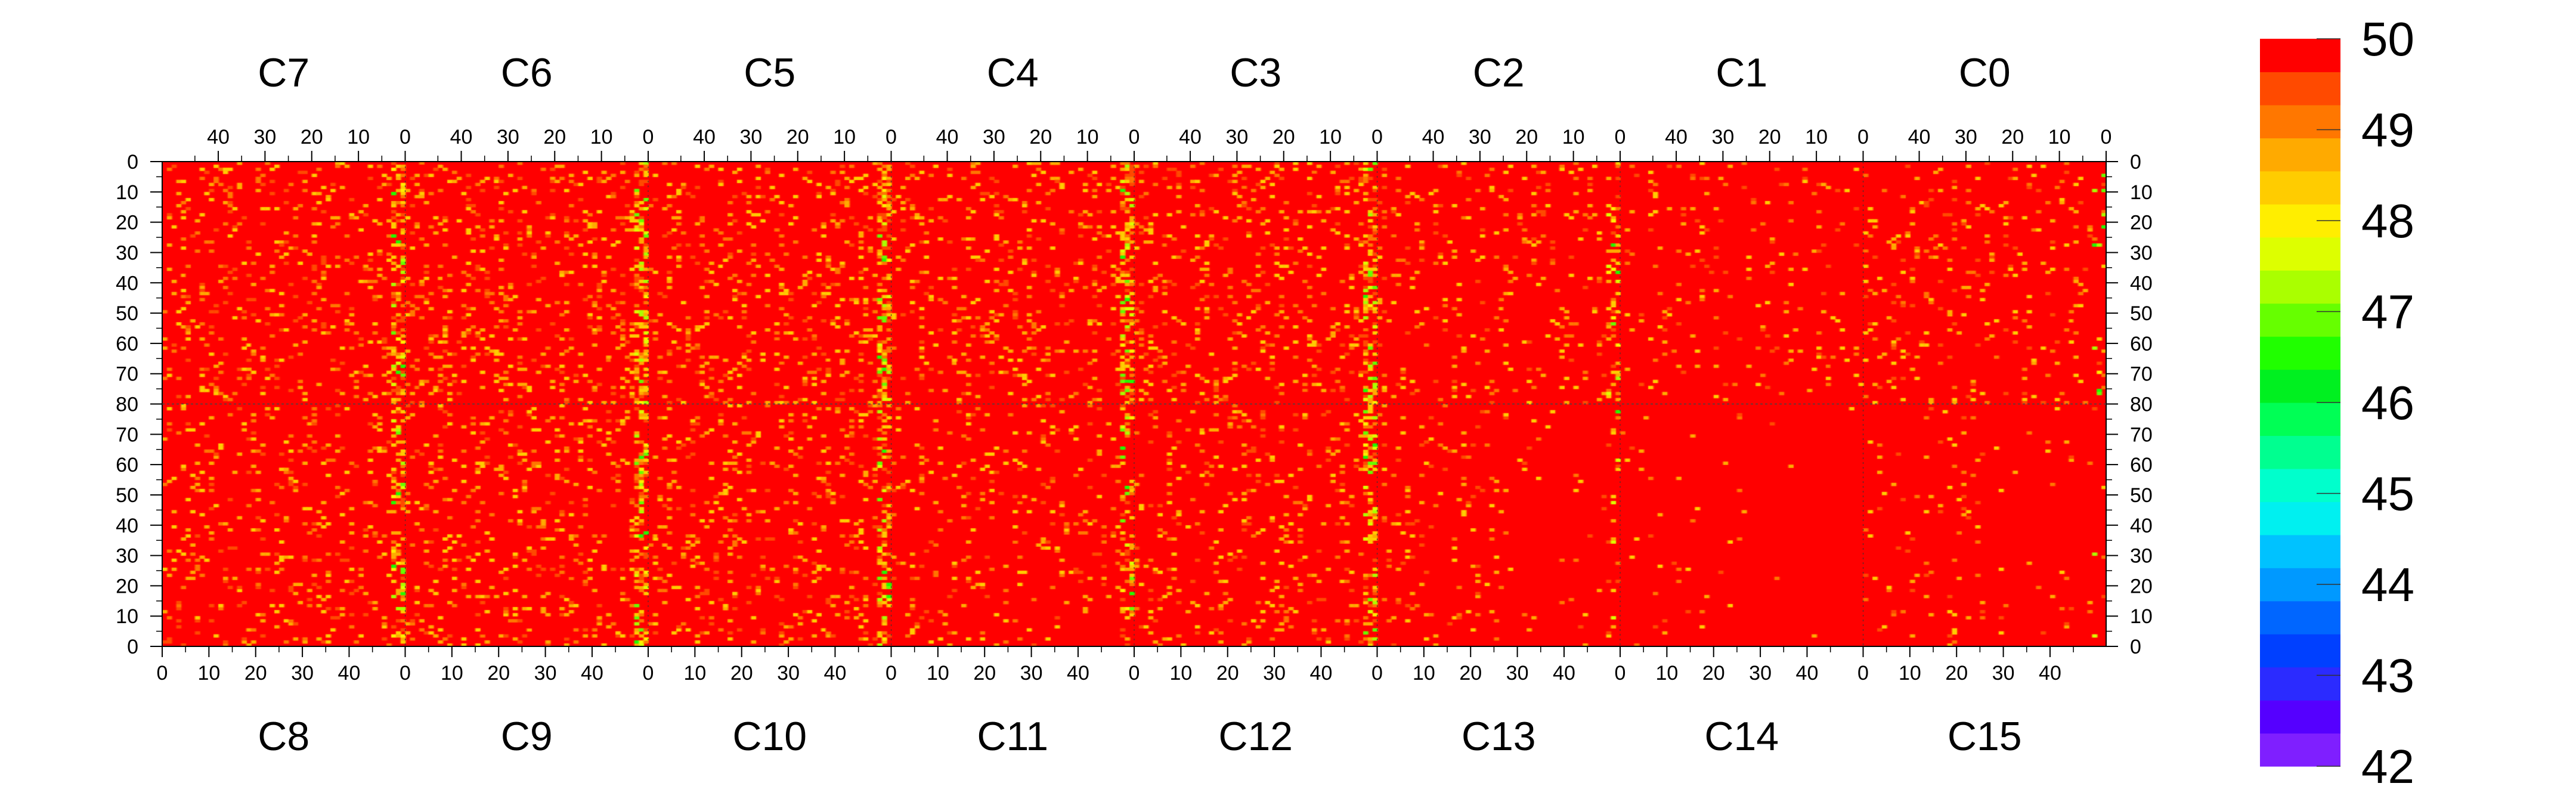  I want to click on colorbar-tick-label: 42, so click(2387, 767).